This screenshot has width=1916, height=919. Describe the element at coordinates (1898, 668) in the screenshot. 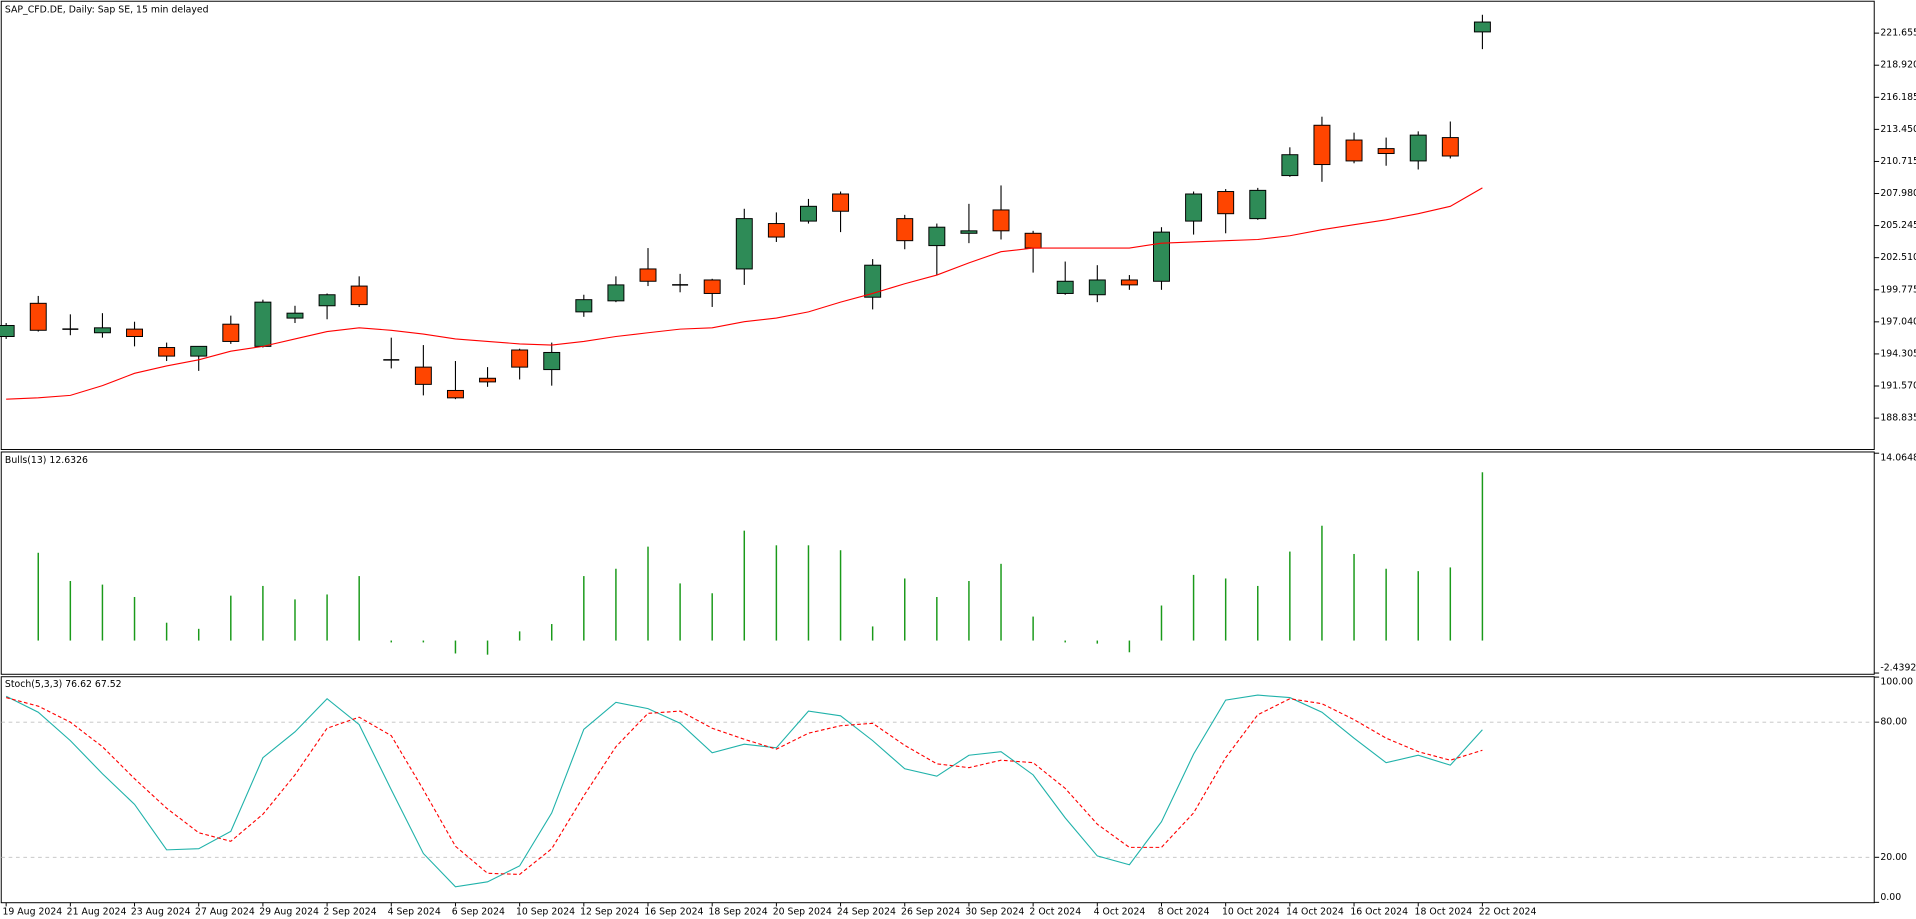

I see `y-tick-label: -2.4392` at that location.